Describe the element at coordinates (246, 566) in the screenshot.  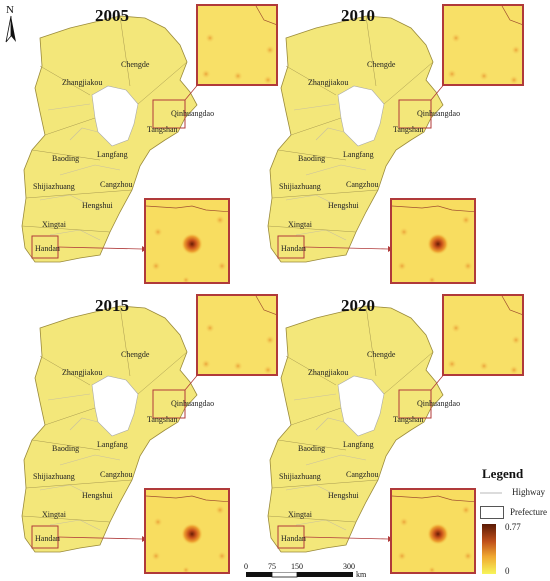
I see `scale-tick-0: 0` at that location.